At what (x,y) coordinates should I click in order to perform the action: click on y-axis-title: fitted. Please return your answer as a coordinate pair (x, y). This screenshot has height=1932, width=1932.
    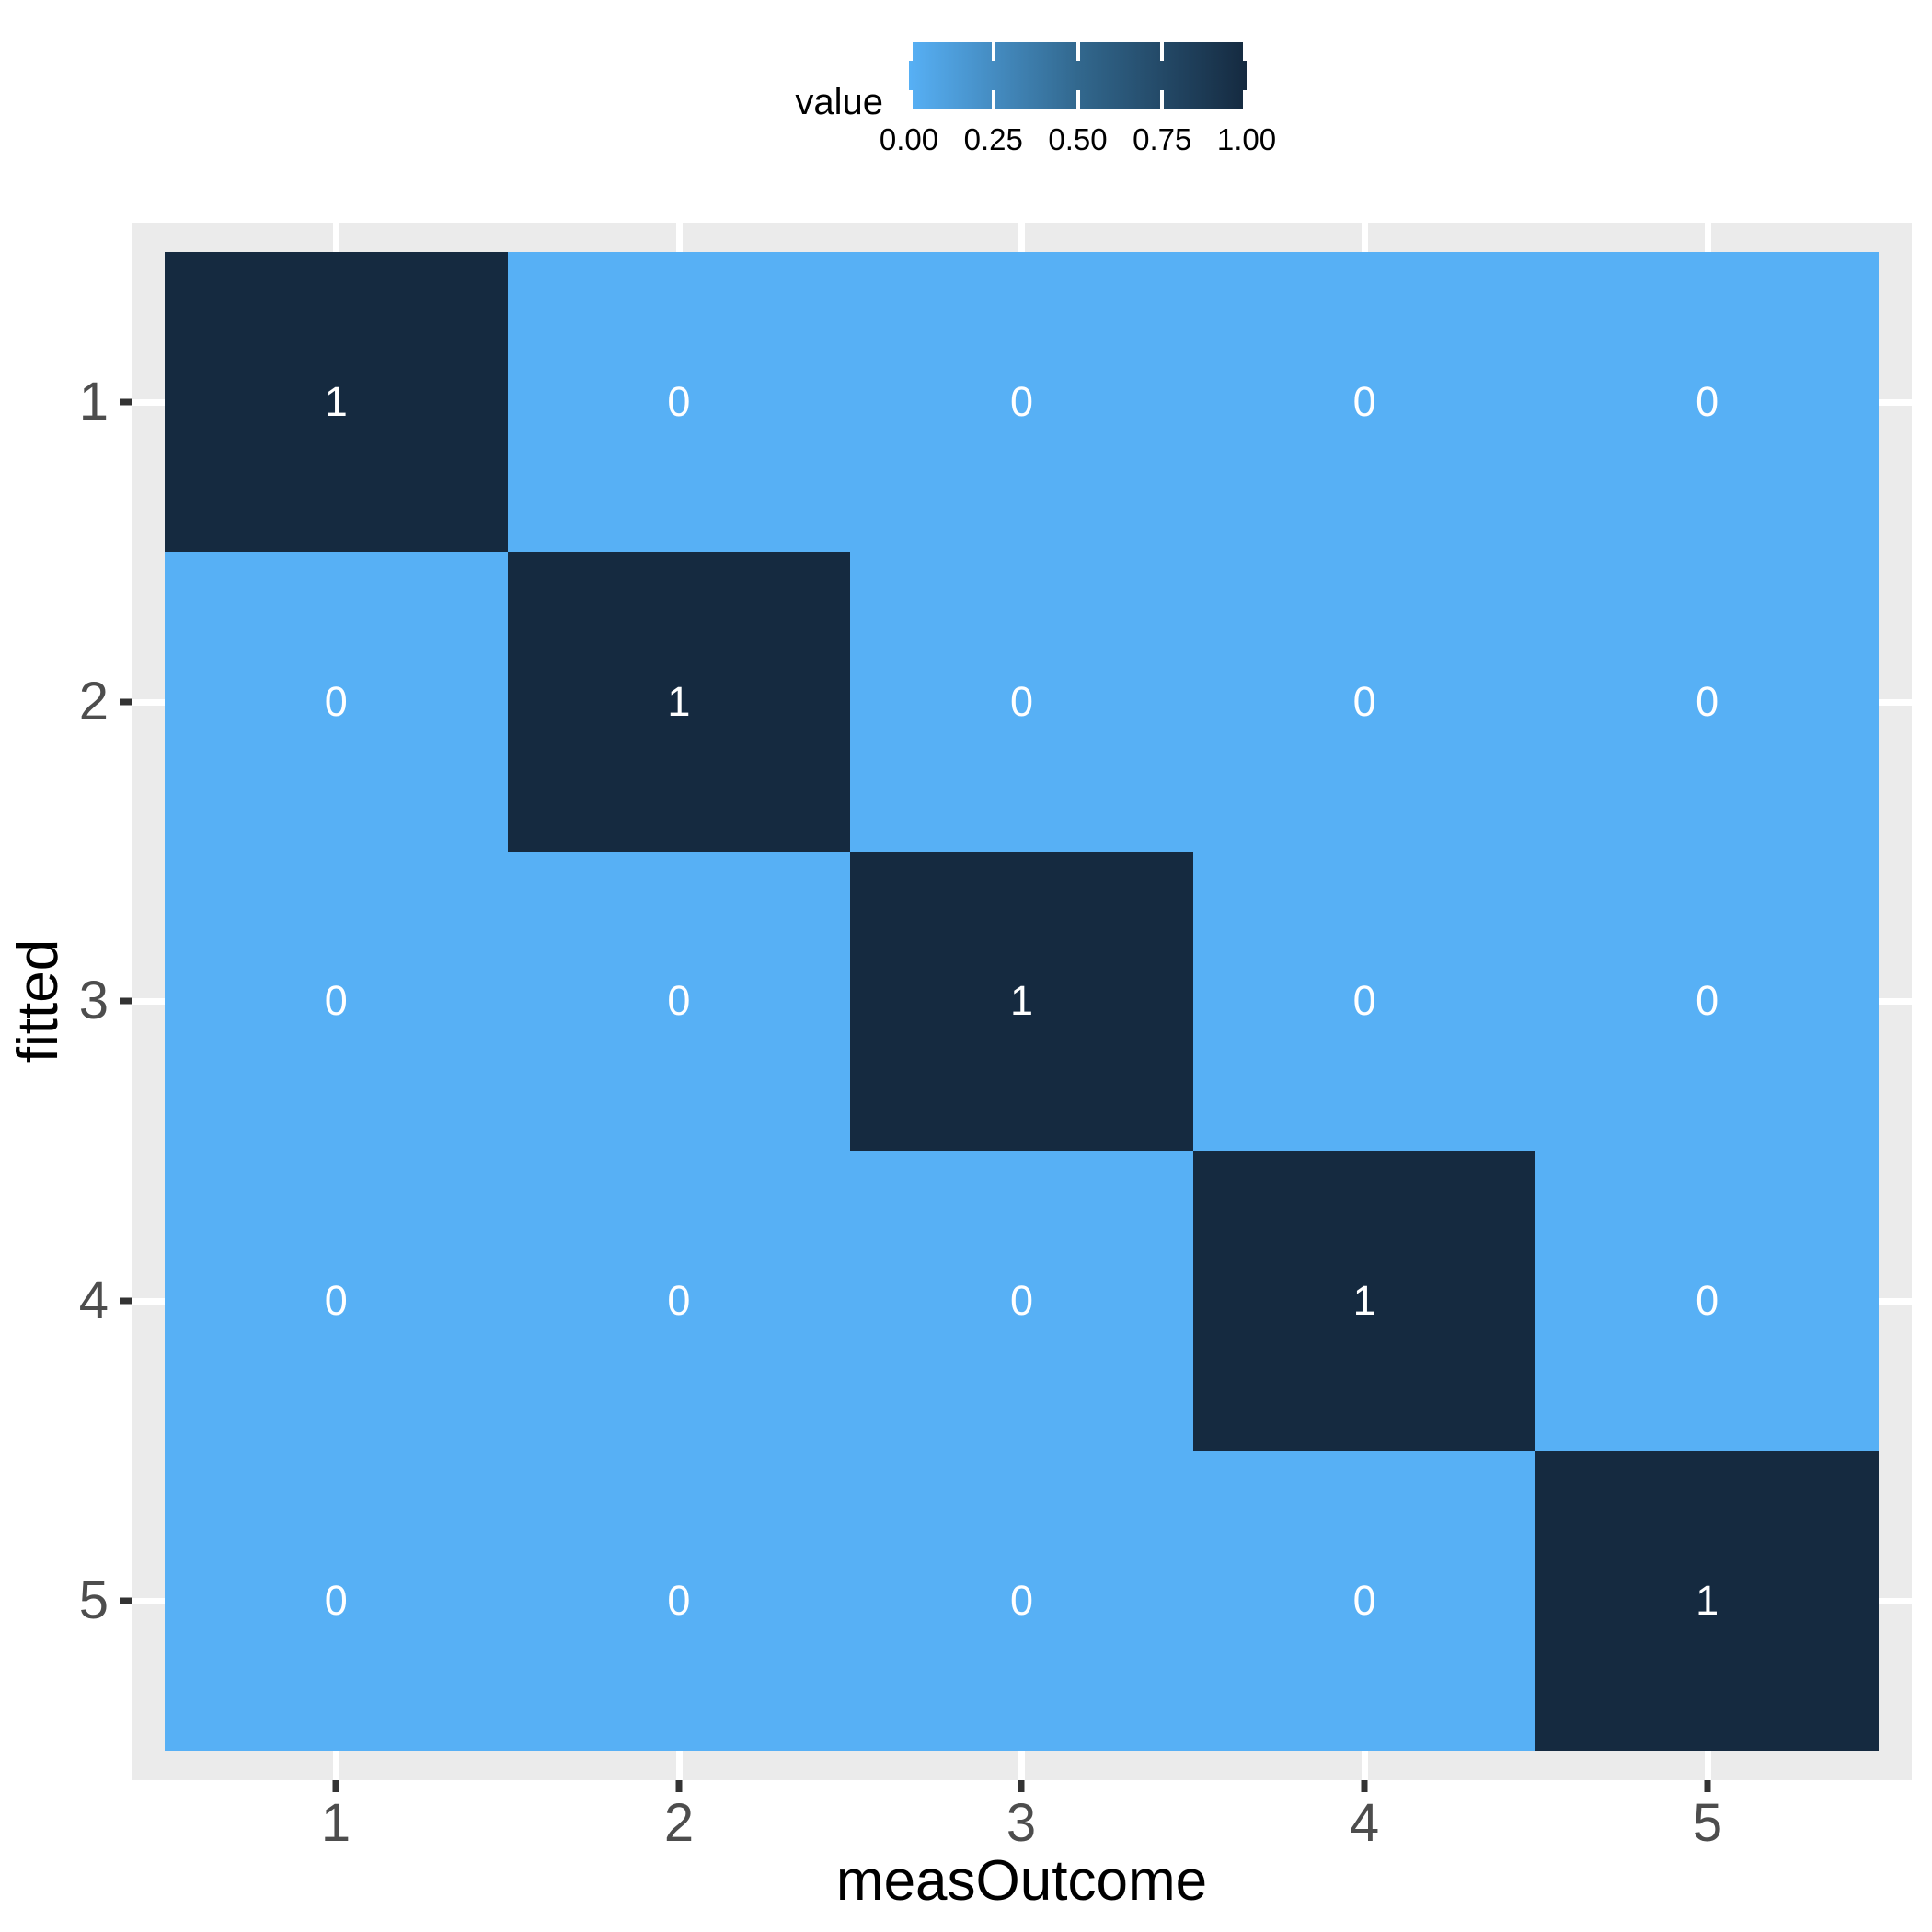
    Looking at the image, I should click on (38, 1001).